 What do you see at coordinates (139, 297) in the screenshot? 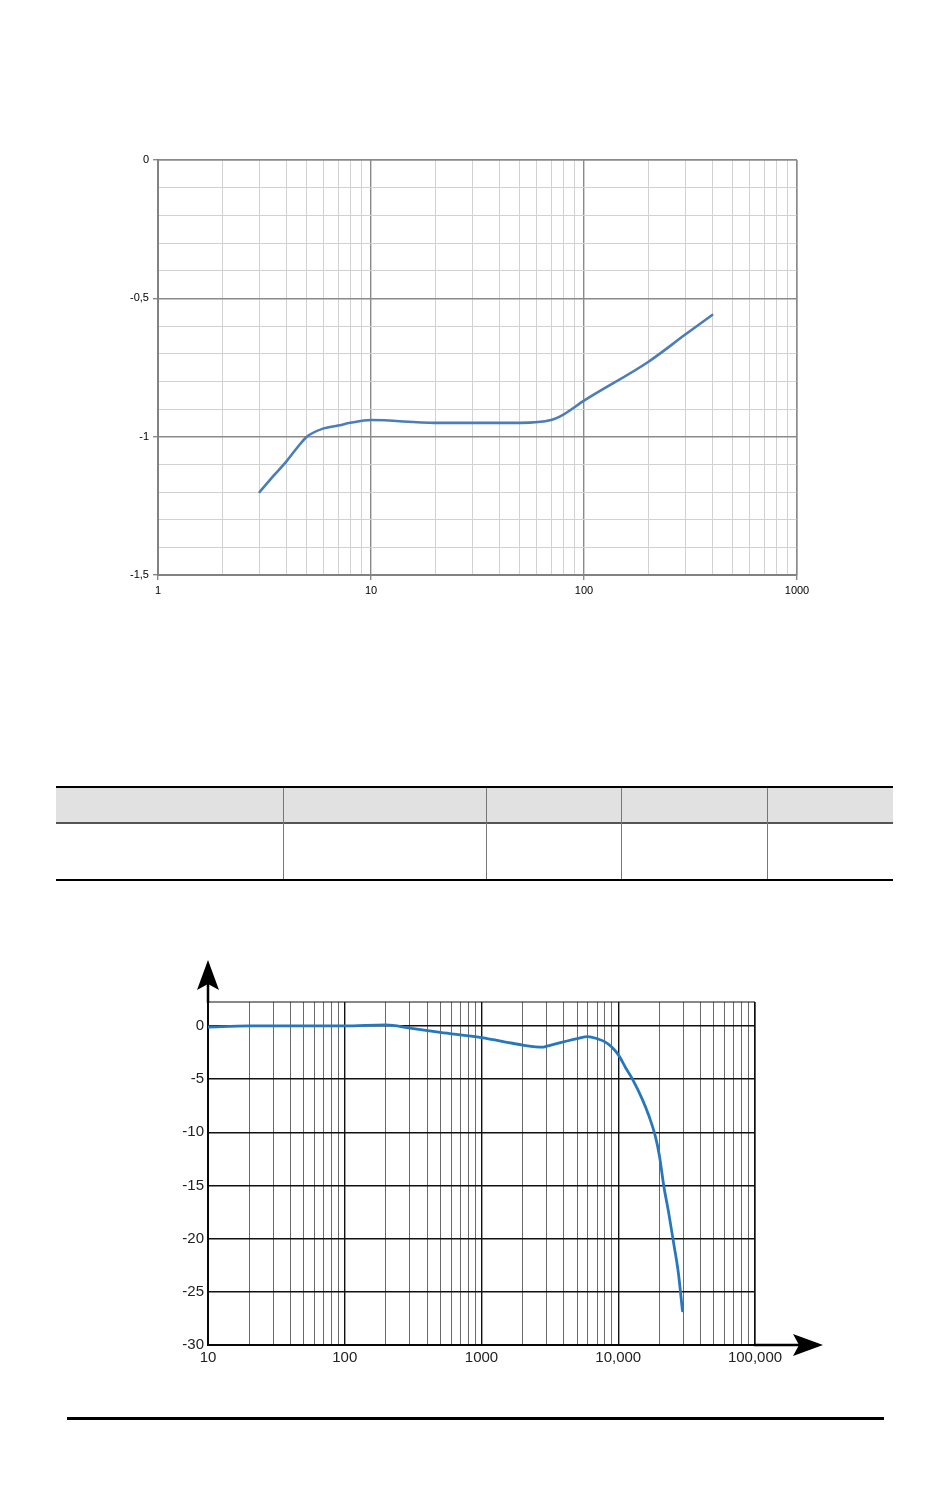
I see `y-tick-label: -0,5` at bounding box center [139, 297].